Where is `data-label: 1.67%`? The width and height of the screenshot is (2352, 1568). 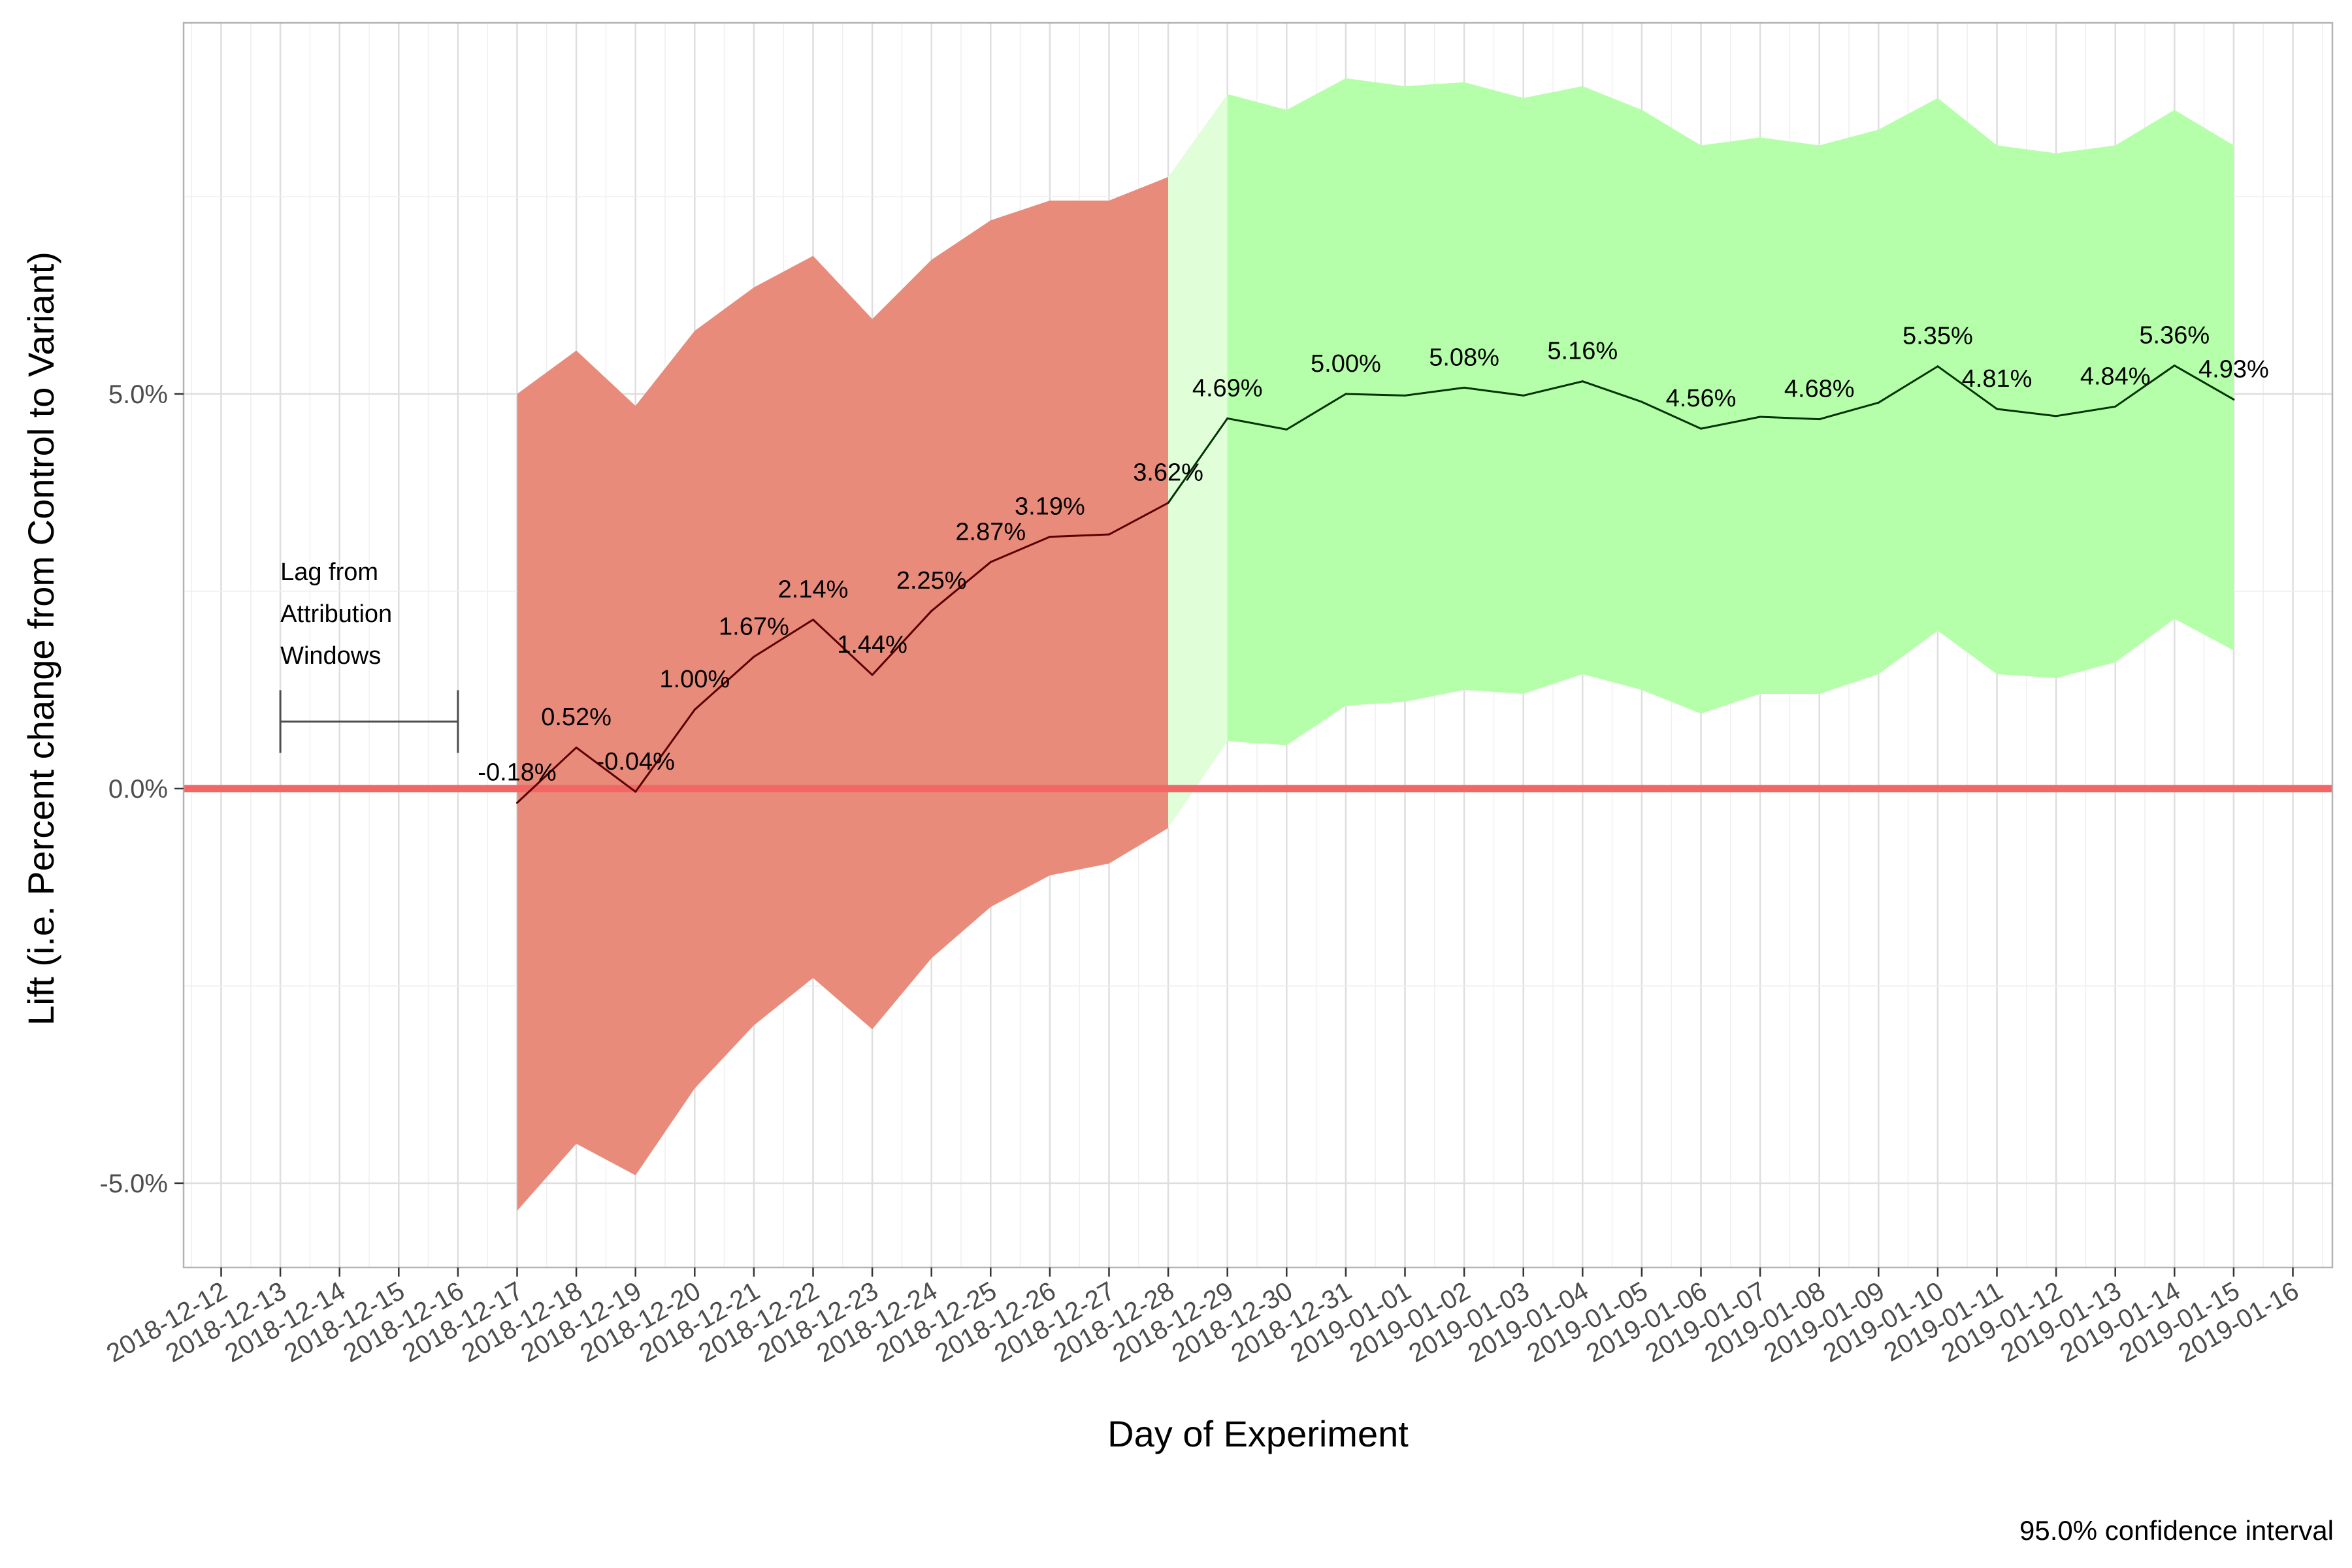
data-label: 1.67% is located at coordinates (754, 626).